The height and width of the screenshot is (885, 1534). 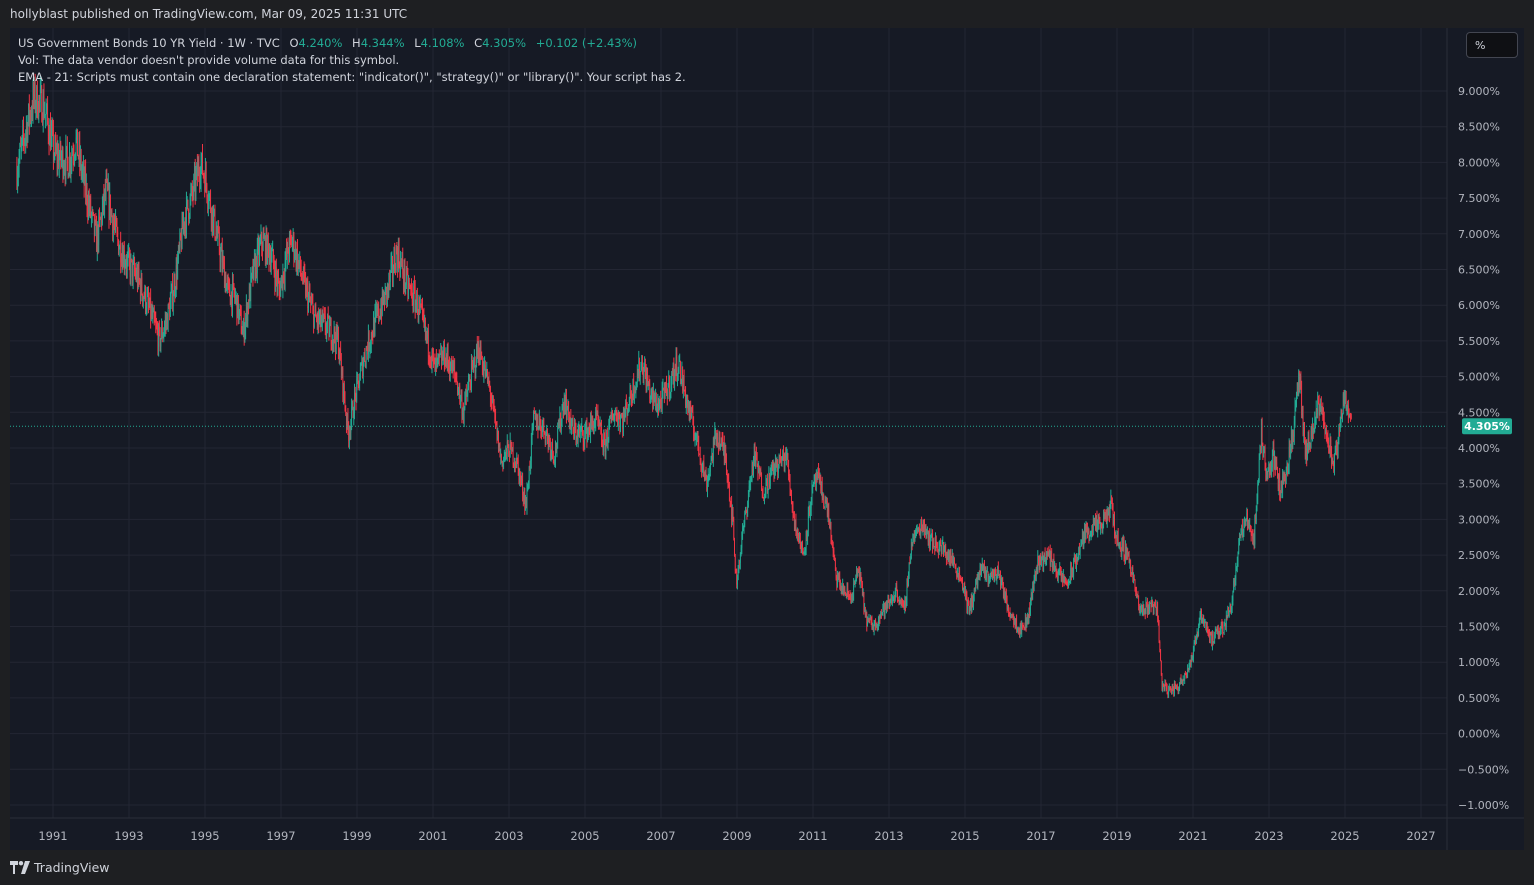 I want to click on percent-scale-button: %, so click(x=1492, y=45).